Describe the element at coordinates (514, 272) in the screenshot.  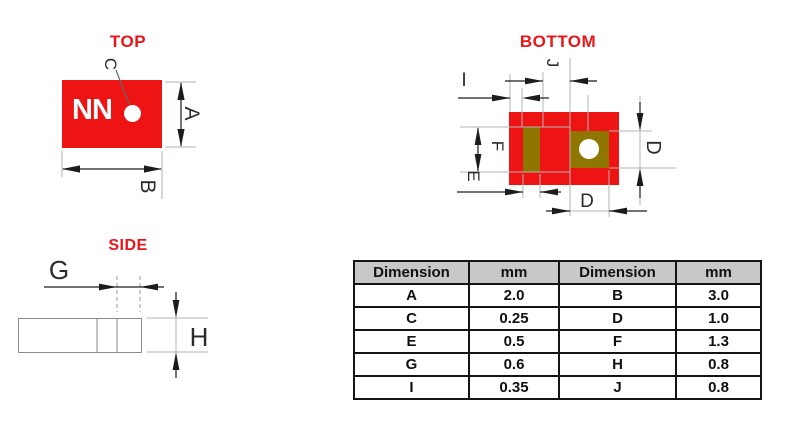
I see `col-header-mm-1: mm` at that location.